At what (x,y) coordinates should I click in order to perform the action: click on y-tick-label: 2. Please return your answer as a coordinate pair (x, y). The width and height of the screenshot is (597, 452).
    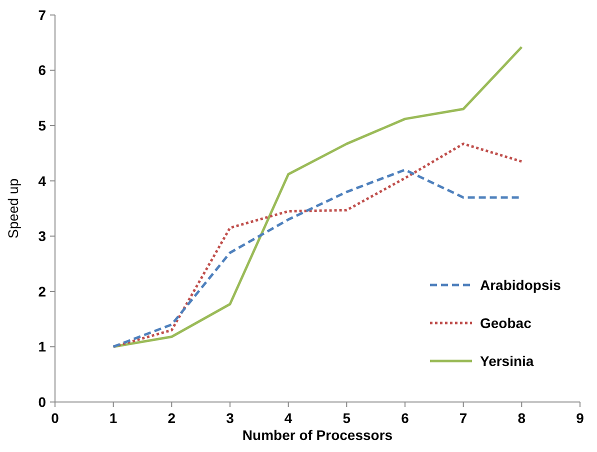
    Looking at the image, I should click on (42, 291).